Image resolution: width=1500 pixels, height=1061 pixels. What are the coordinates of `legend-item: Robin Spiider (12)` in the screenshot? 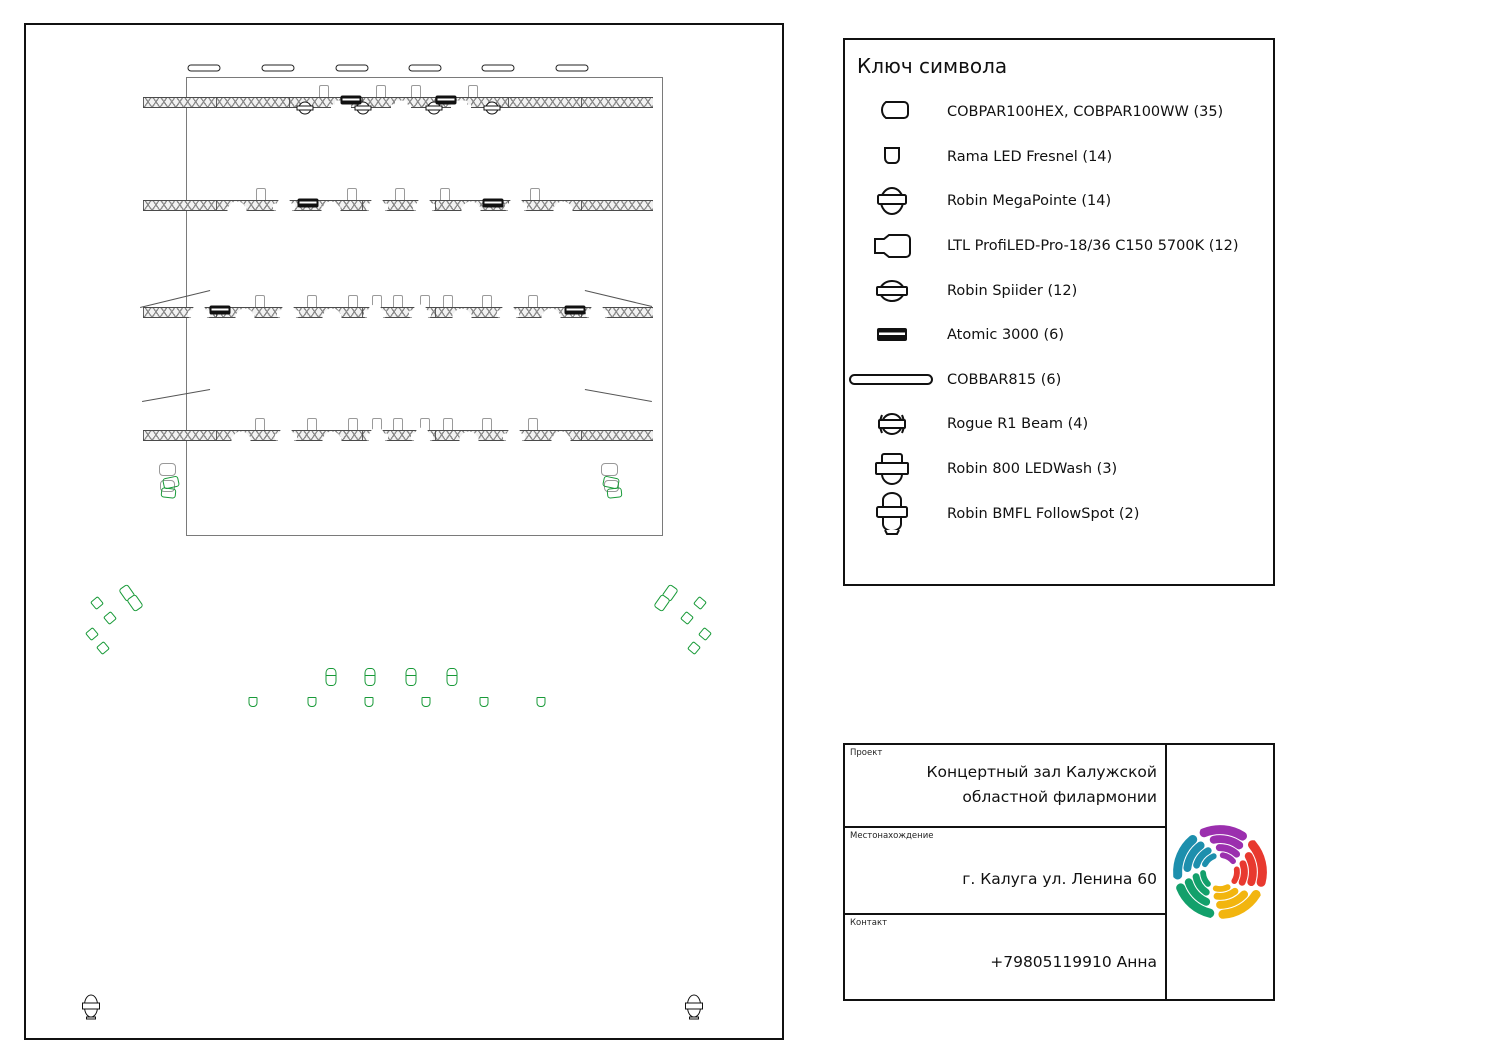 It's located at (1059, 290).